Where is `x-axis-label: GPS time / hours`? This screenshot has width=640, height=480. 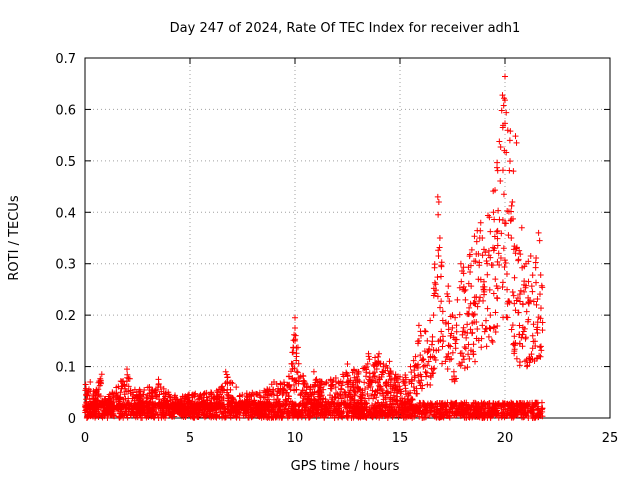 x-axis-label: GPS time / hours is located at coordinates (345, 466).